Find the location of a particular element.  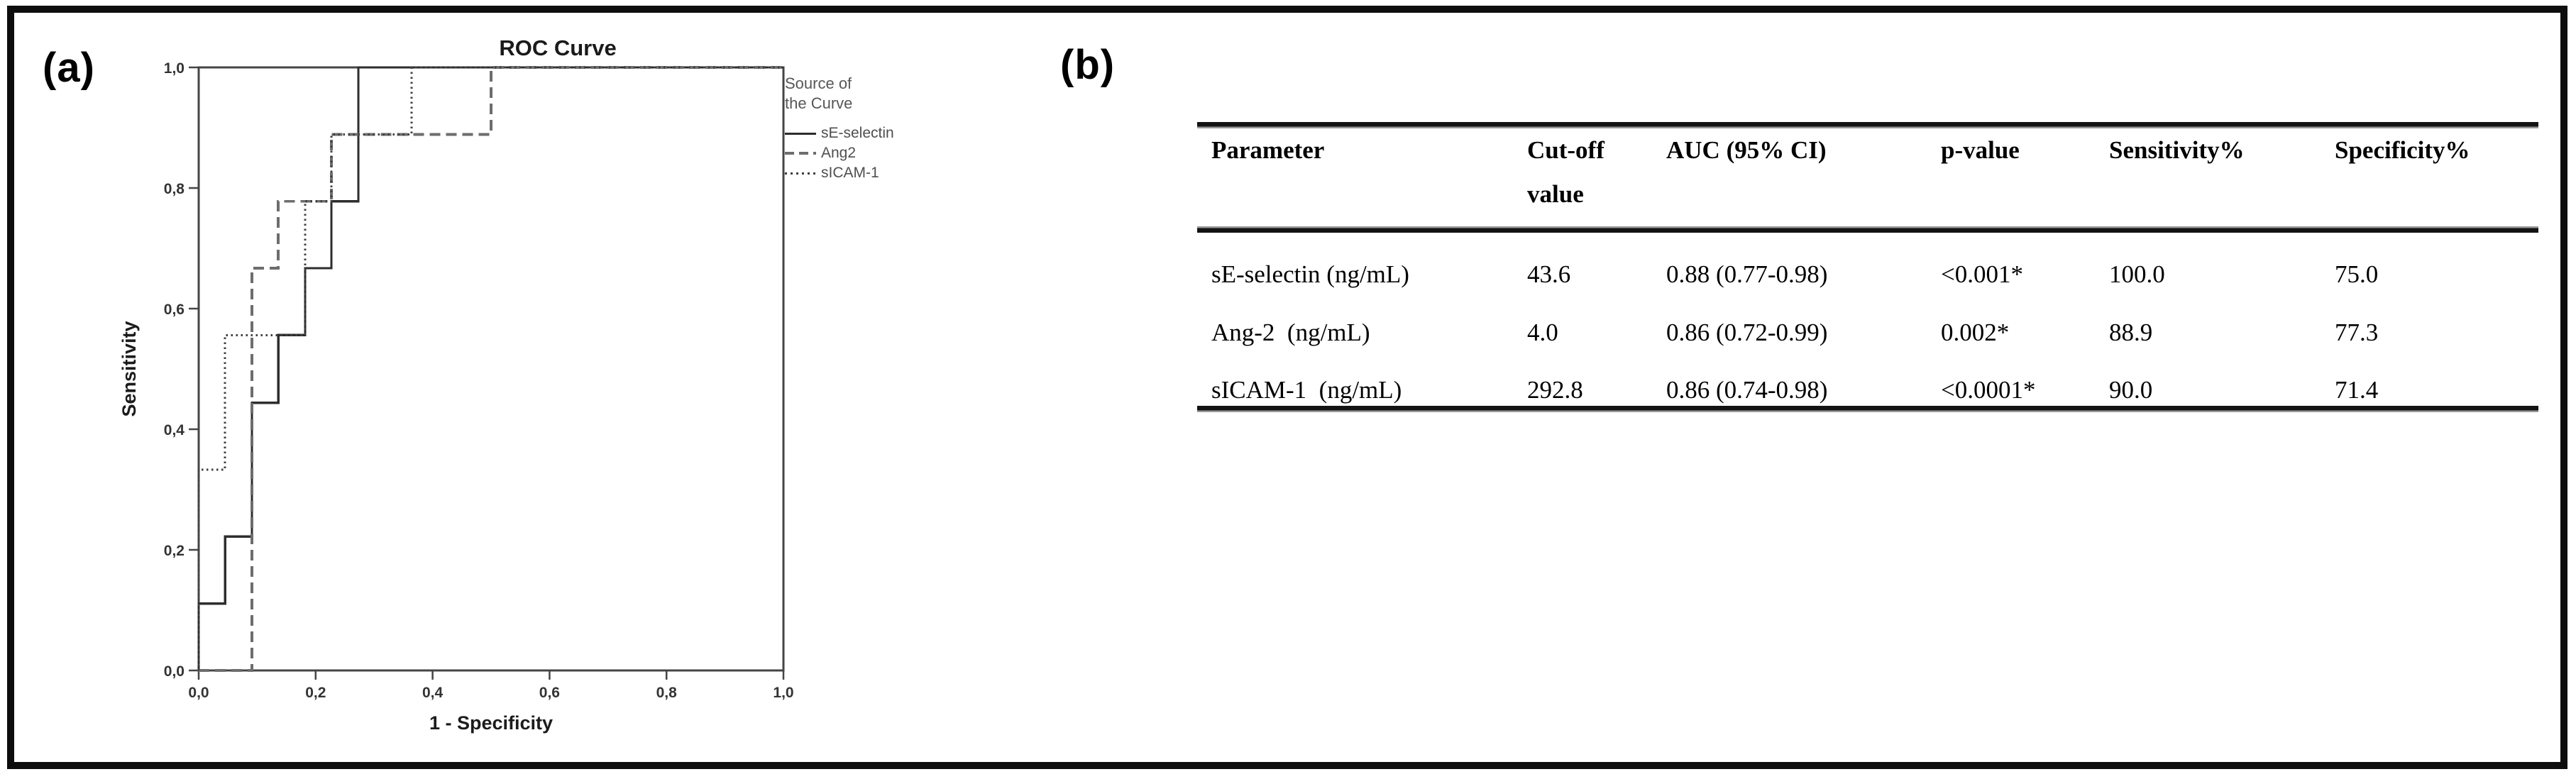

table-cell-r1-c2: 43.6 is located at coordinates (1549, 275).